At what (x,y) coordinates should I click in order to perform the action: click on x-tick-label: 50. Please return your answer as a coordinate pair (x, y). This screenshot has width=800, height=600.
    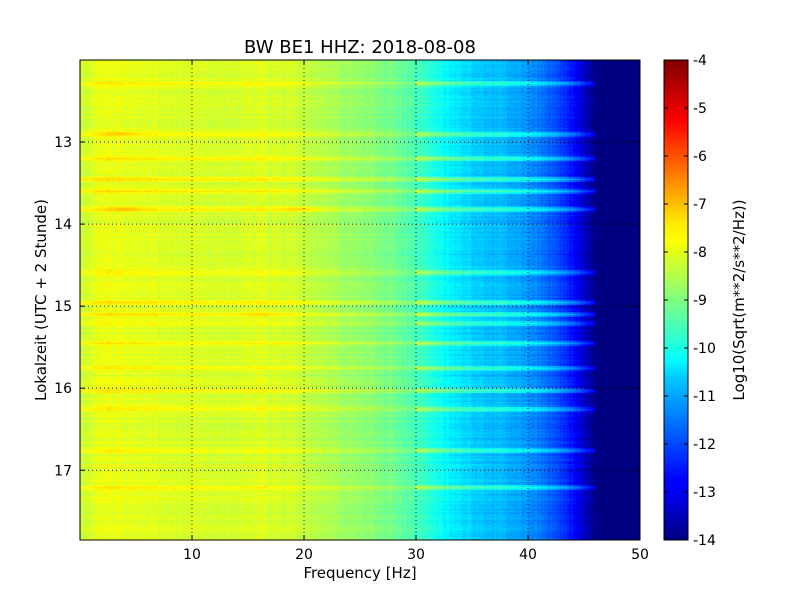
    Looking at the image, I should click on (640, 555).